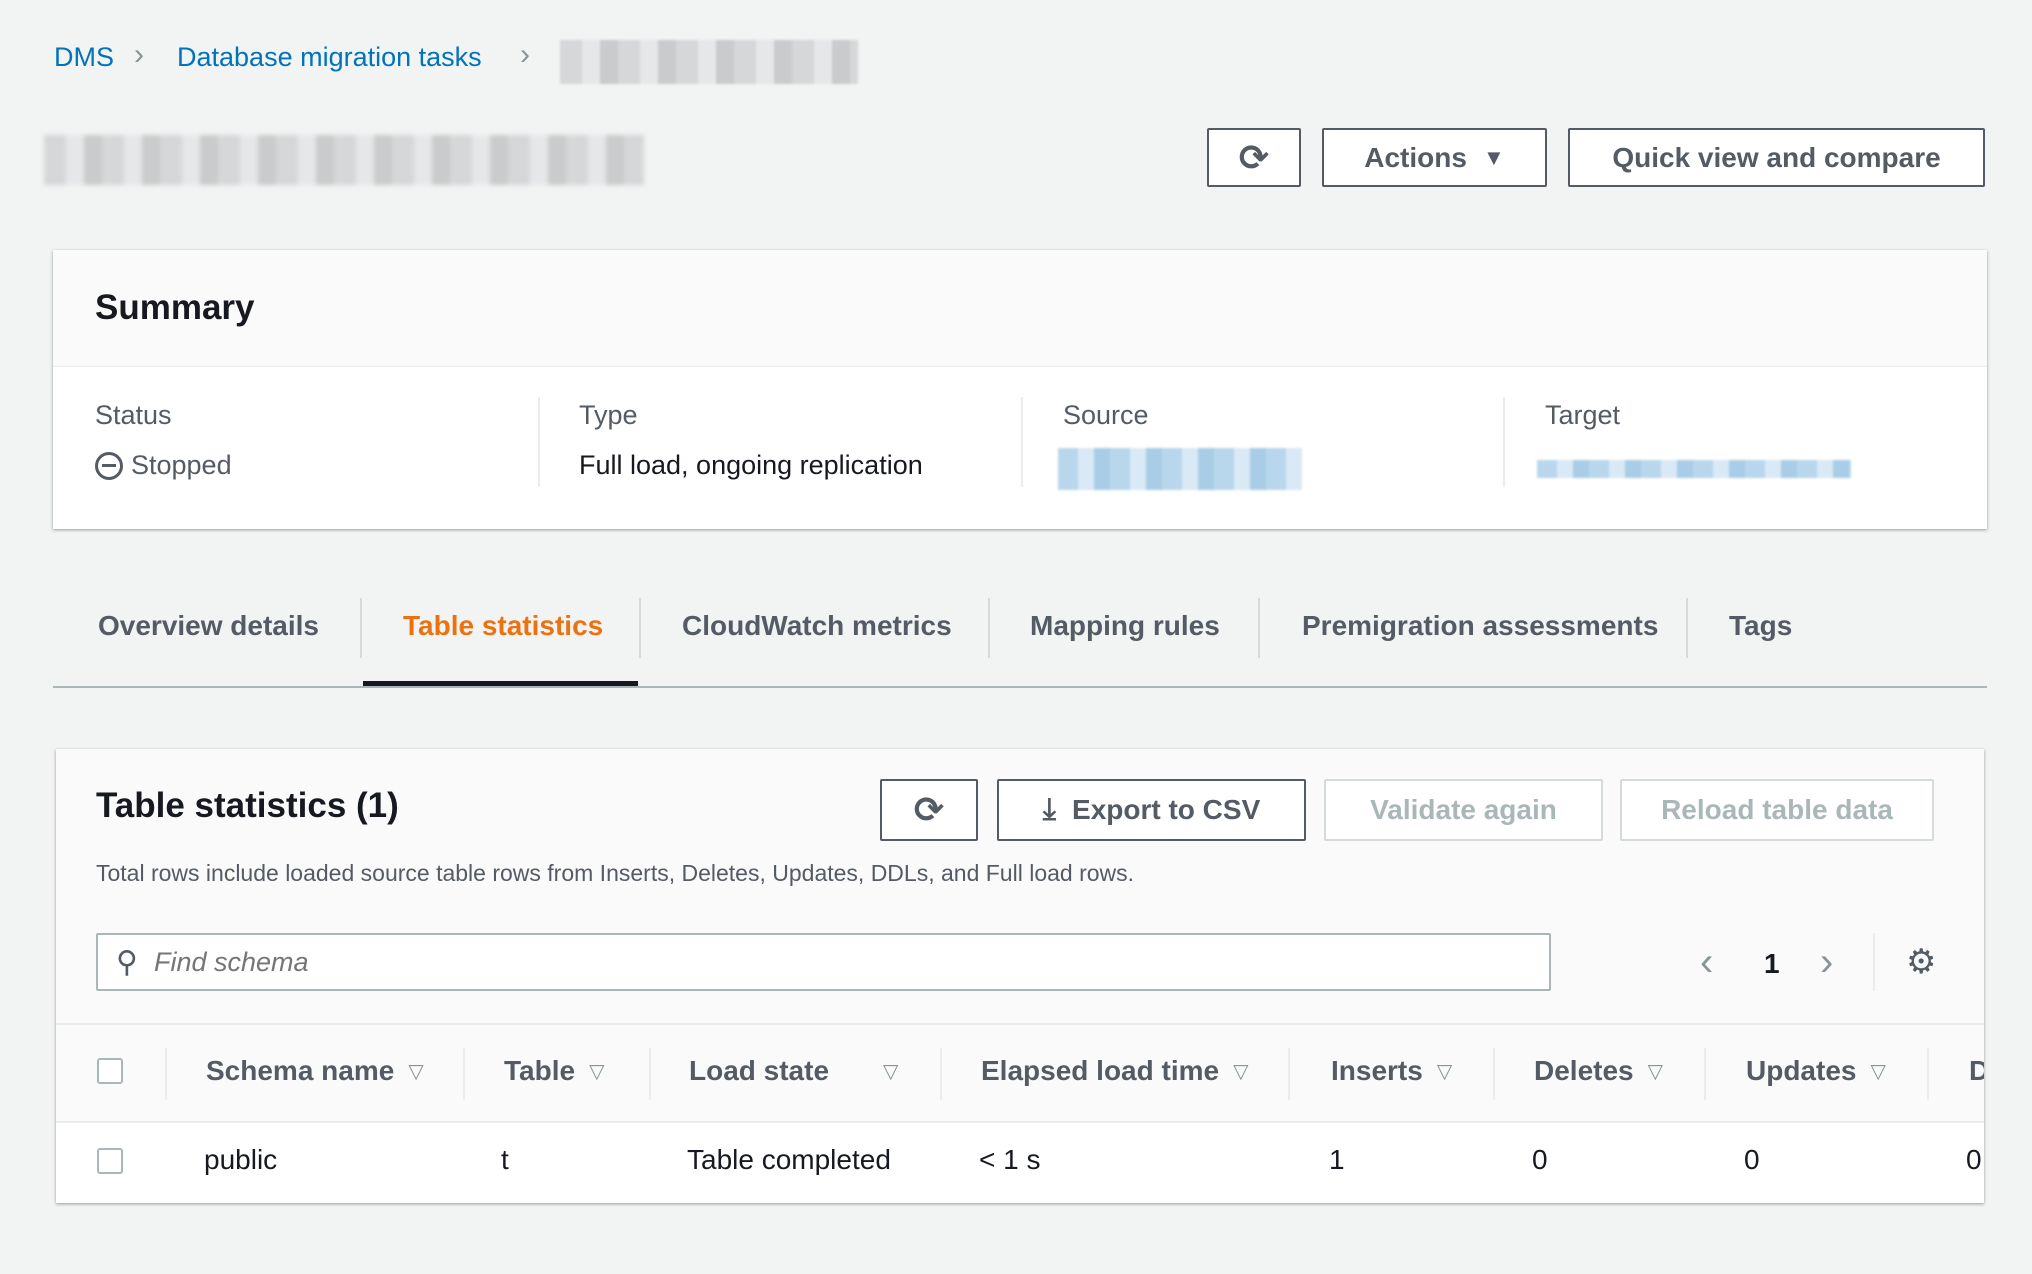  I want to click on next-page-icon: ›, so click(1827, 962).